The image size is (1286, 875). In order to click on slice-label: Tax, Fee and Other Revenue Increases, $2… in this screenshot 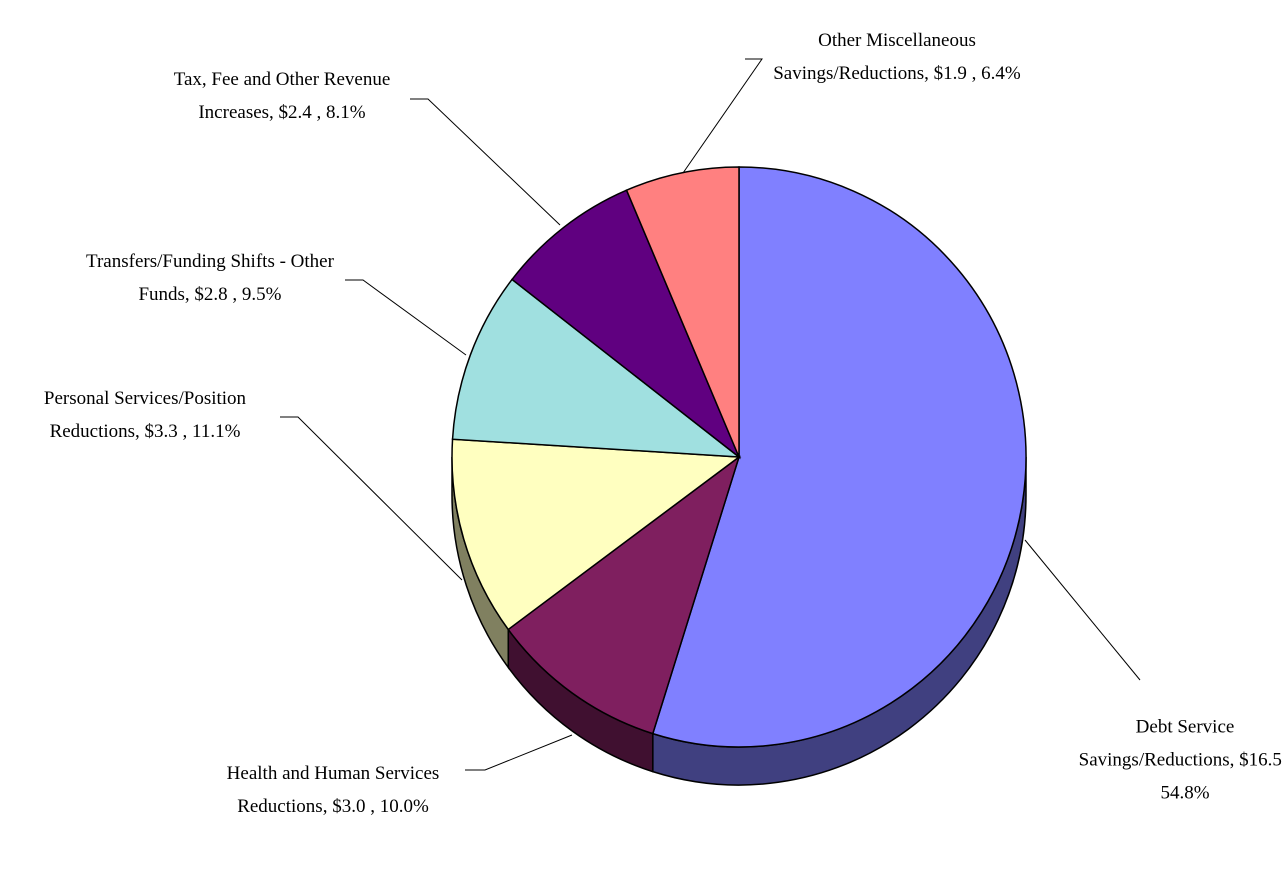, I will do `click(282, 96)`.